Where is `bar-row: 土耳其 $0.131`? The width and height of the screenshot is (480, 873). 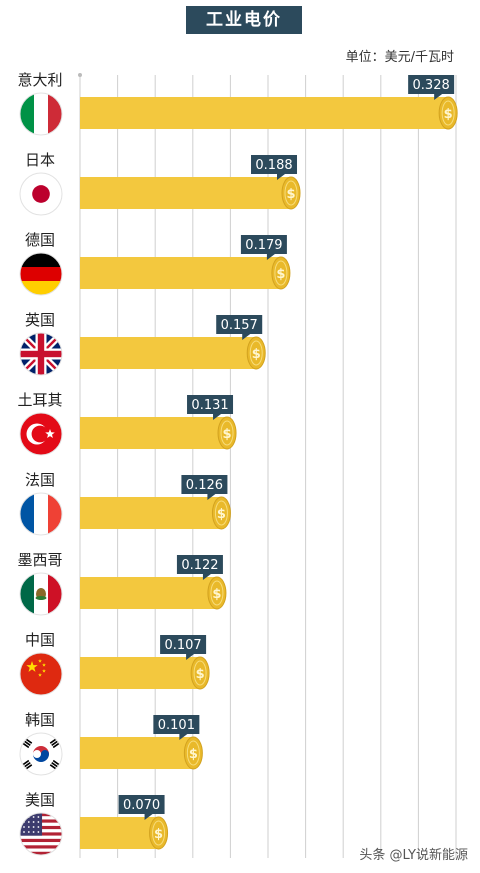 bar-row: 土耳其 $0.131 is located at coordinates (127, 423).